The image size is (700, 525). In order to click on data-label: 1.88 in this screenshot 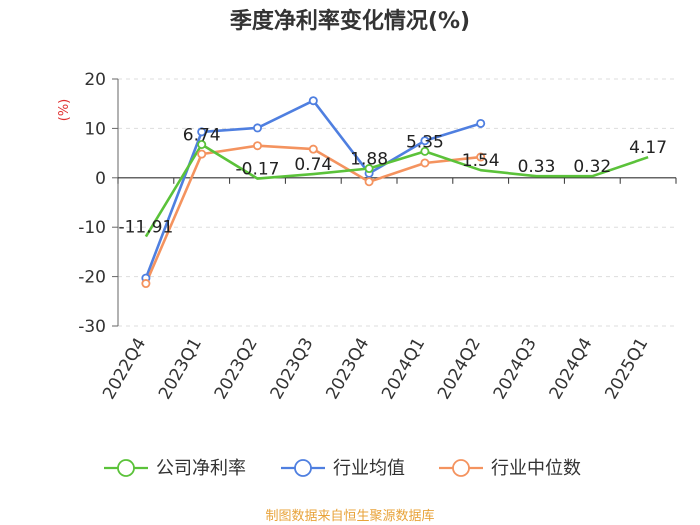, I will do `click(369, 160)`.